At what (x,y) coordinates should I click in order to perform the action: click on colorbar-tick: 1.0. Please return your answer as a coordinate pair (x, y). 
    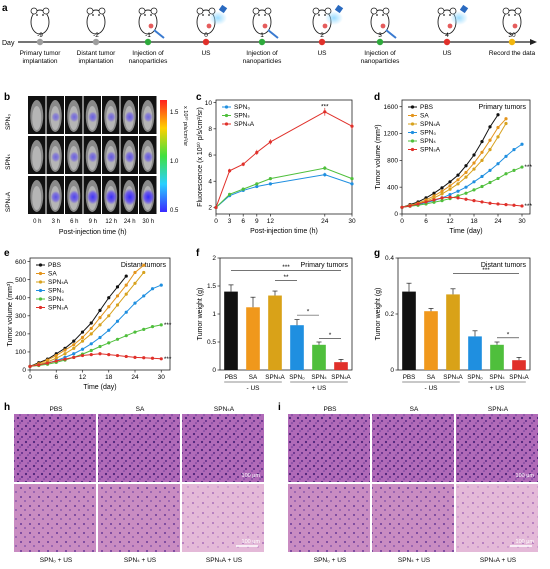
    Looking at the image, I should click on (174, 162).